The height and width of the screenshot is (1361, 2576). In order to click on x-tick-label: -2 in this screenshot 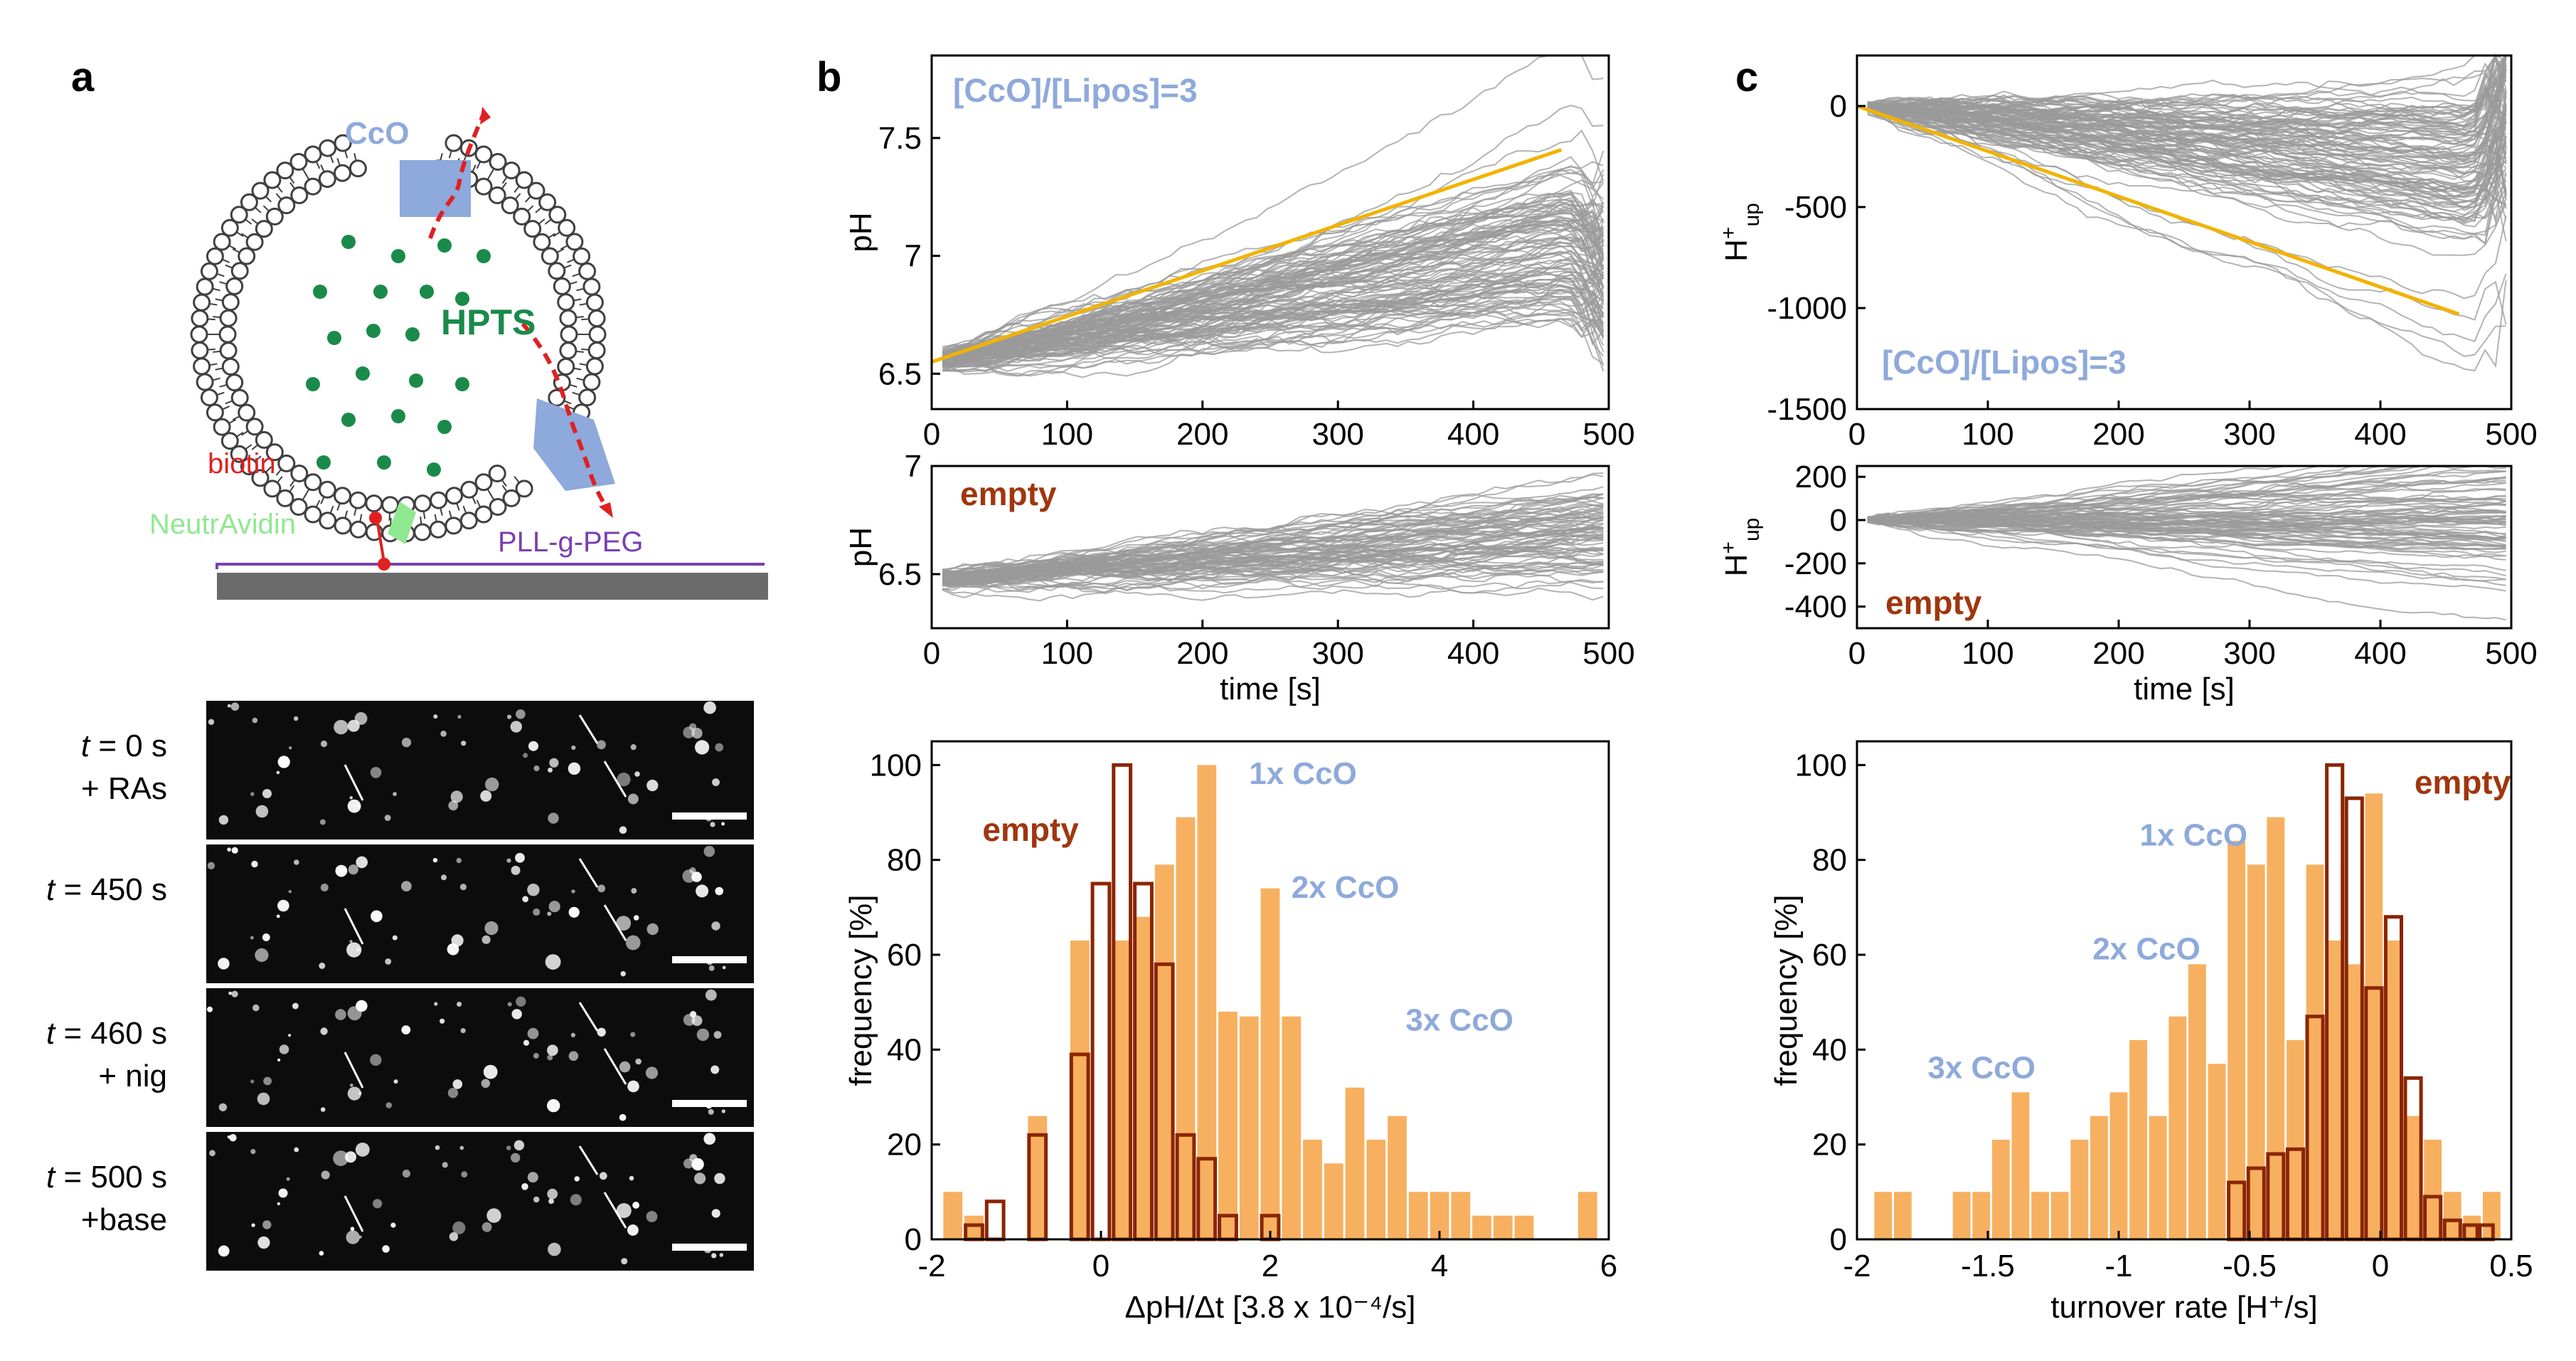, I will do `click(1856, 1266)`.